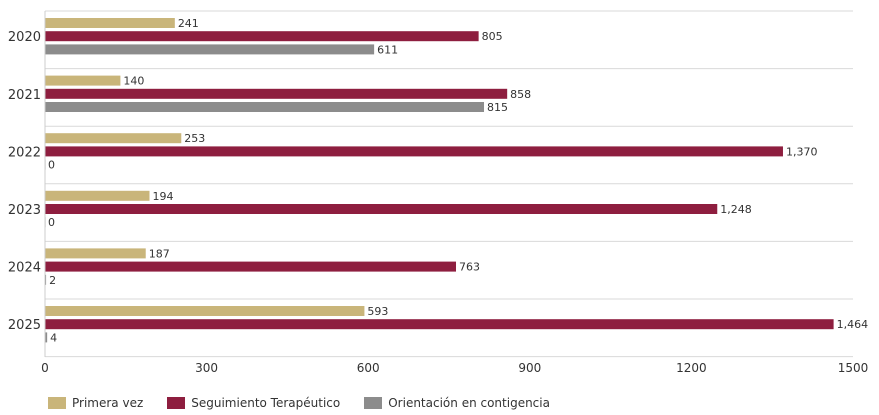  Describe the element at coordinates (24, 152) in the screenshot. I see `category-label-2022: 2022` at that location.